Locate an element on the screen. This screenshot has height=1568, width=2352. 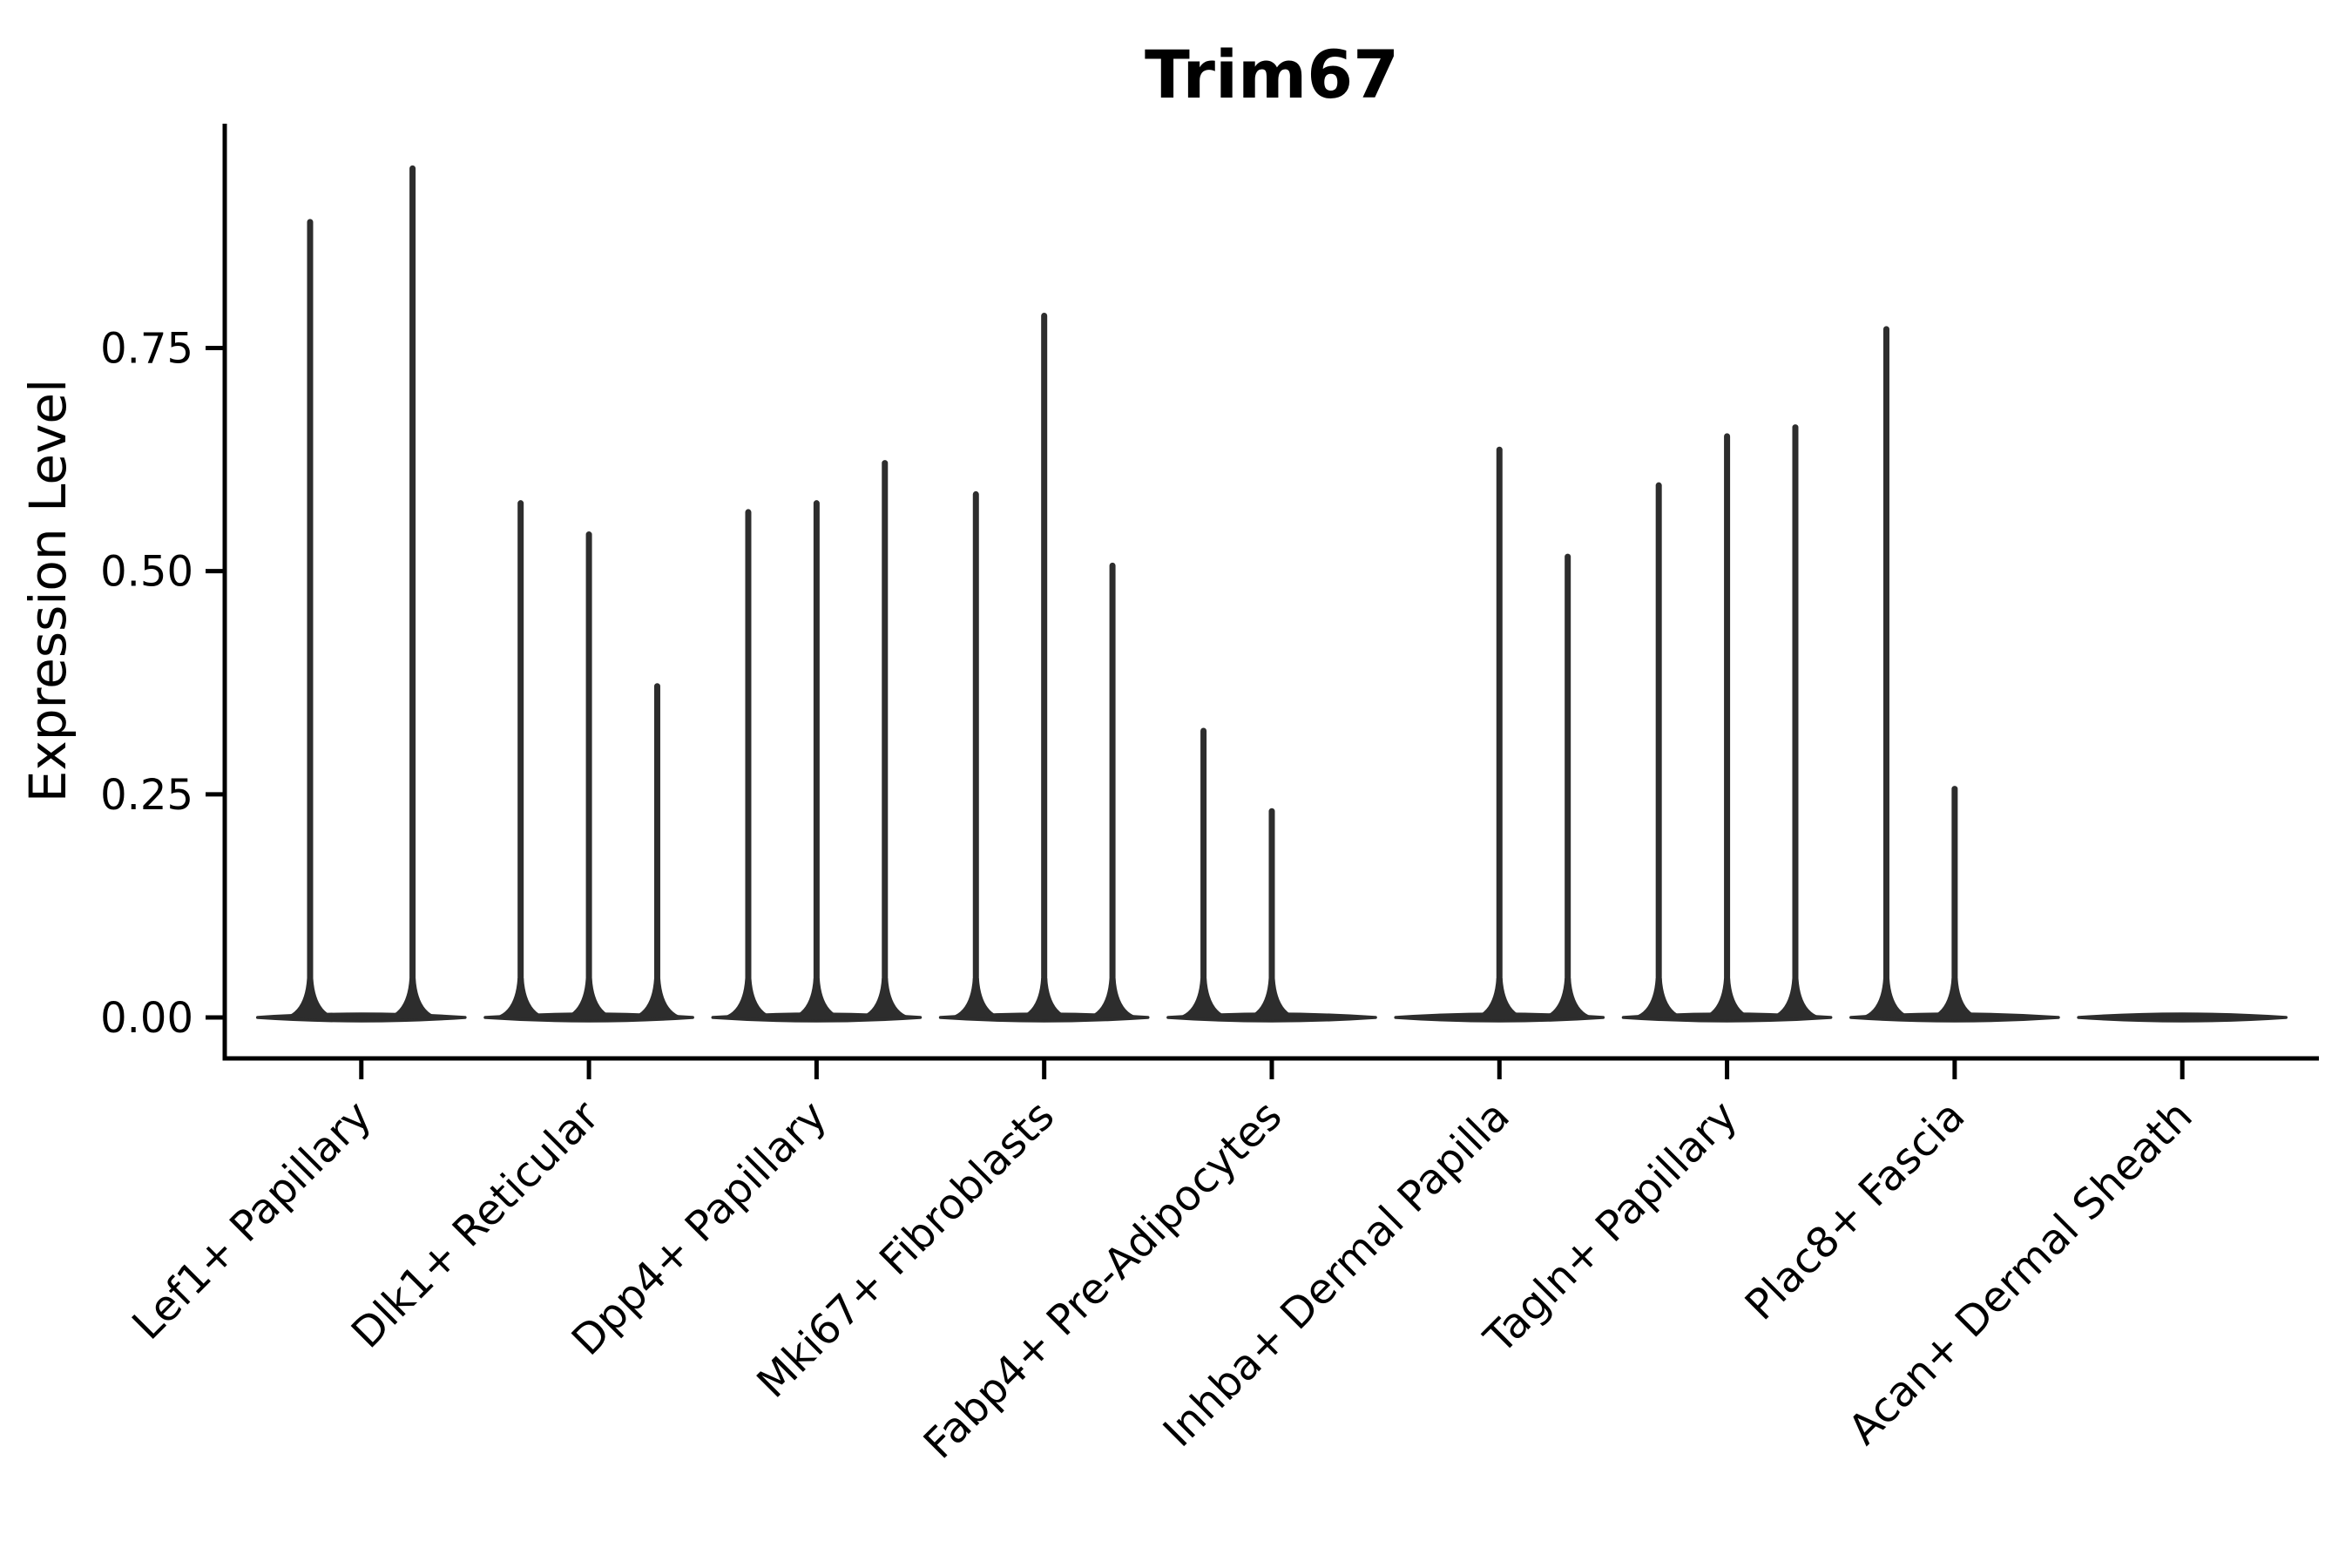
y-tick-label: 0.00 is located at coordinates (146, 1018).